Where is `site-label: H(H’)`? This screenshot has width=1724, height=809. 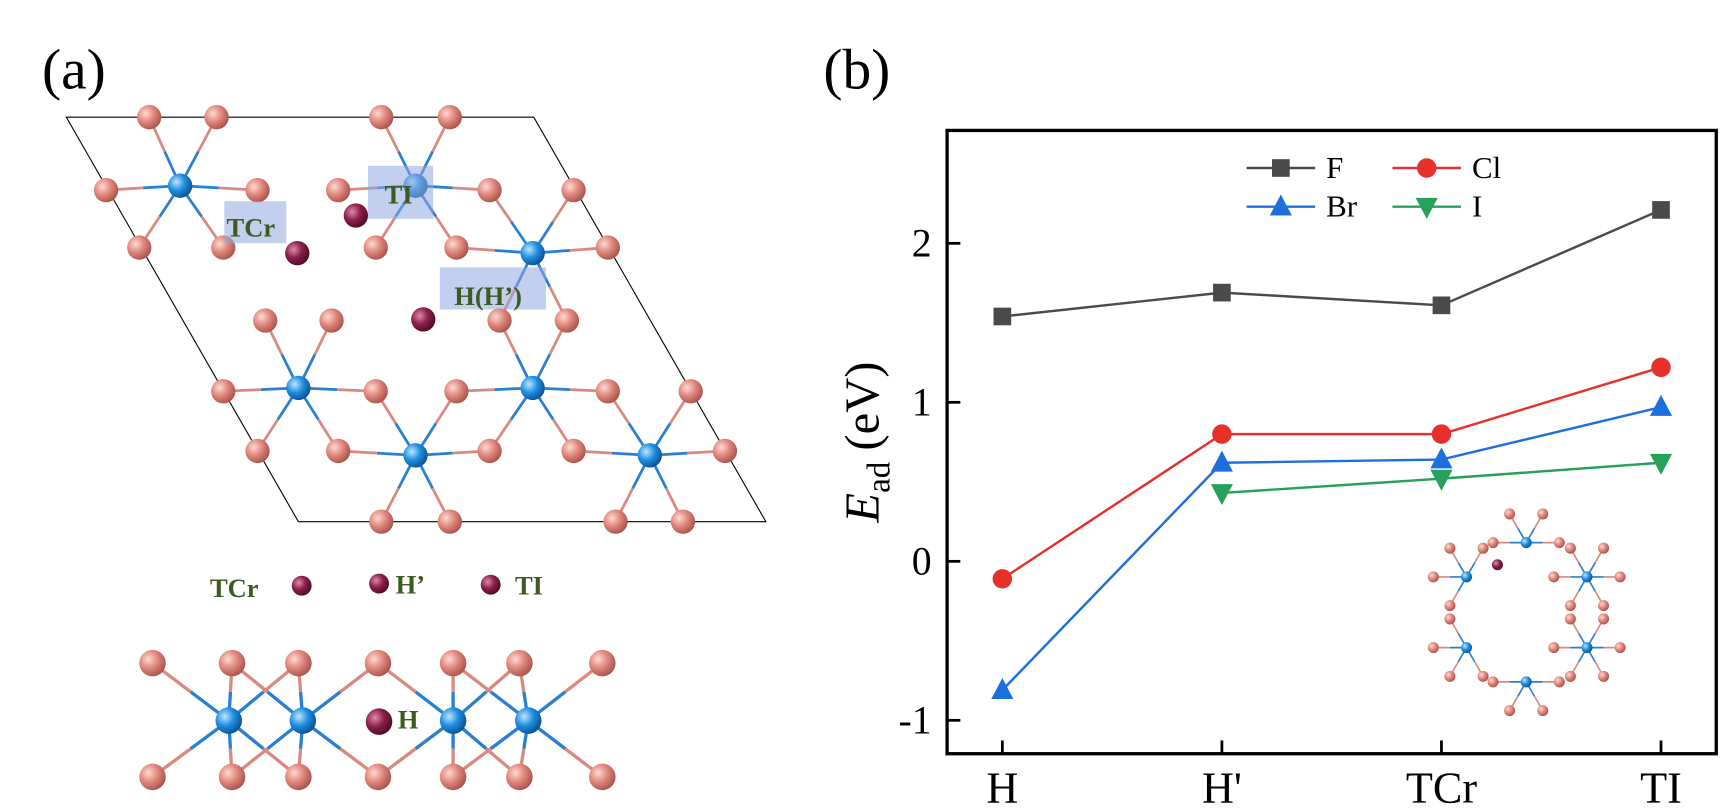
site-label: H(H’) is located at coordinates (488, 296).